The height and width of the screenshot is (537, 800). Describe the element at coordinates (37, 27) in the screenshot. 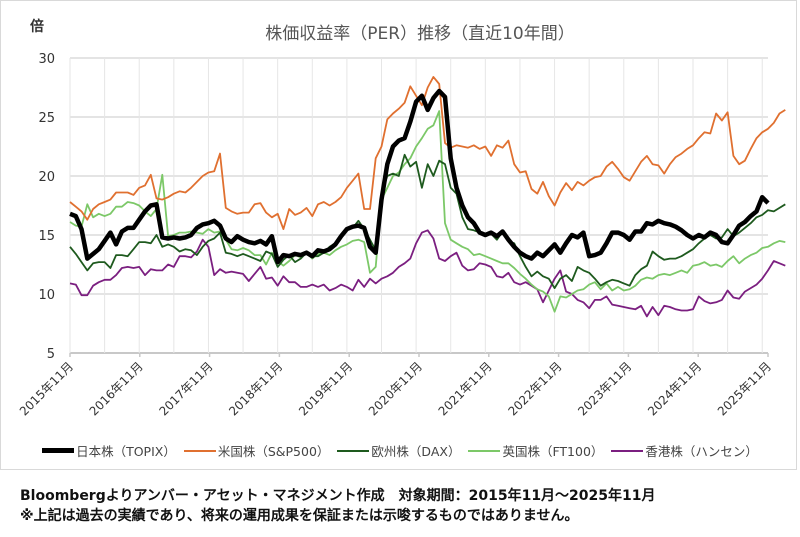

I see `y-axis-unit-label: 倍` at that location.